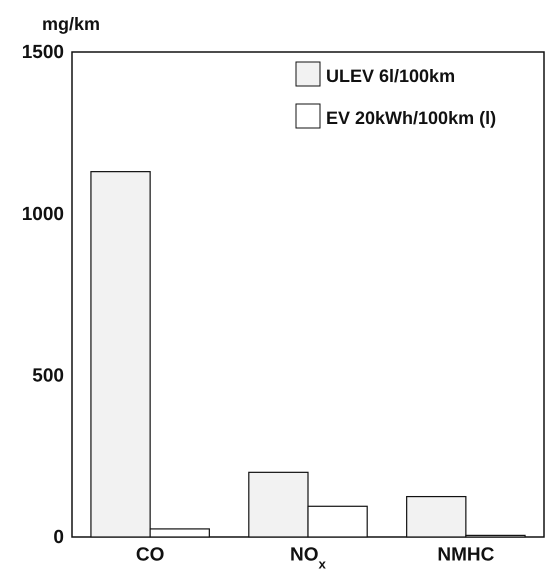 This screenshot has width=552, height=579. What do you see at coordinates (48, 375) in the screenshot?
I see `y-tick-label: 500` at bounding box center [48, 375].